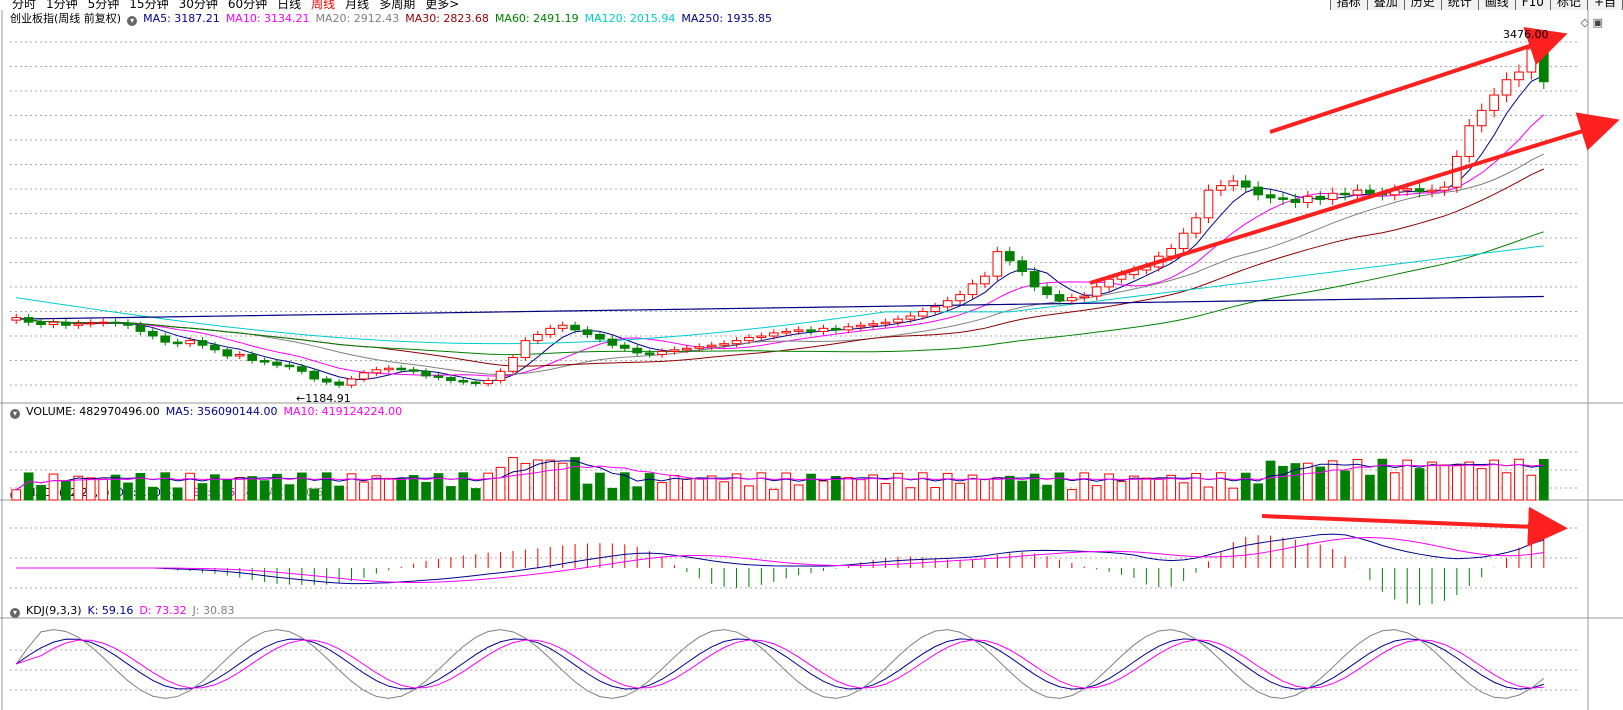 The height and width of the screenshot is (710, 1623). What do you see at coordinates (15, 414) in the screenshot?
I see `volume-menu-icon: ▾` at bounding box center [15, 414].